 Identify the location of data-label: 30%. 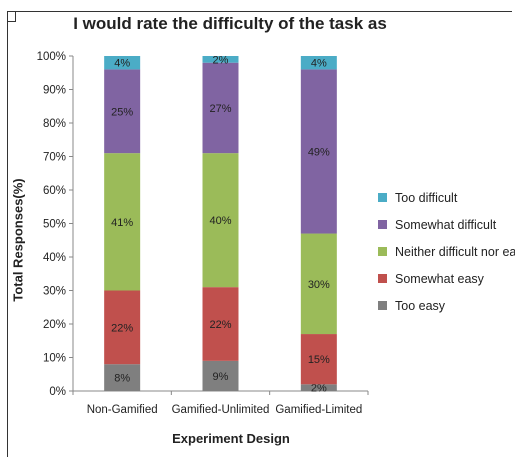
(319, 285).